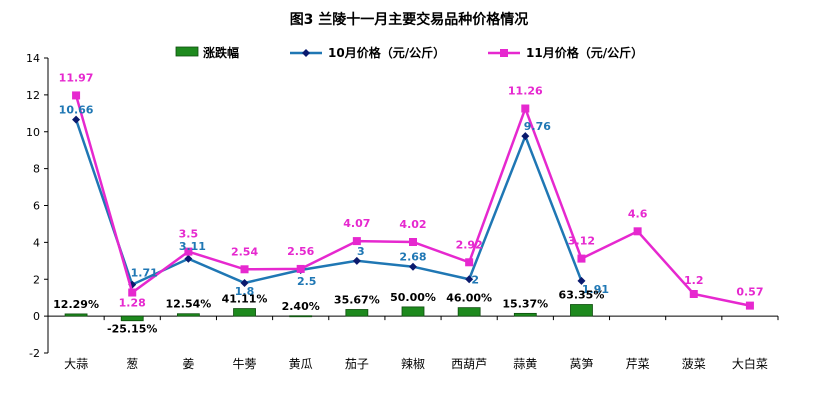 This screenshot has height=416, width=818. What do you see at coordinates (694, 364) in the screenshot?
I see `x-tick-label: 菠菜` at bounding box center [694, 364].